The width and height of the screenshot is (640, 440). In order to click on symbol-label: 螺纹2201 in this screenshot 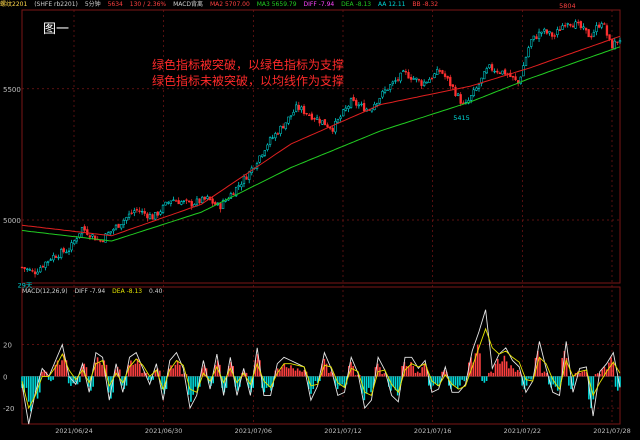, I will do `click(14, 4)`.